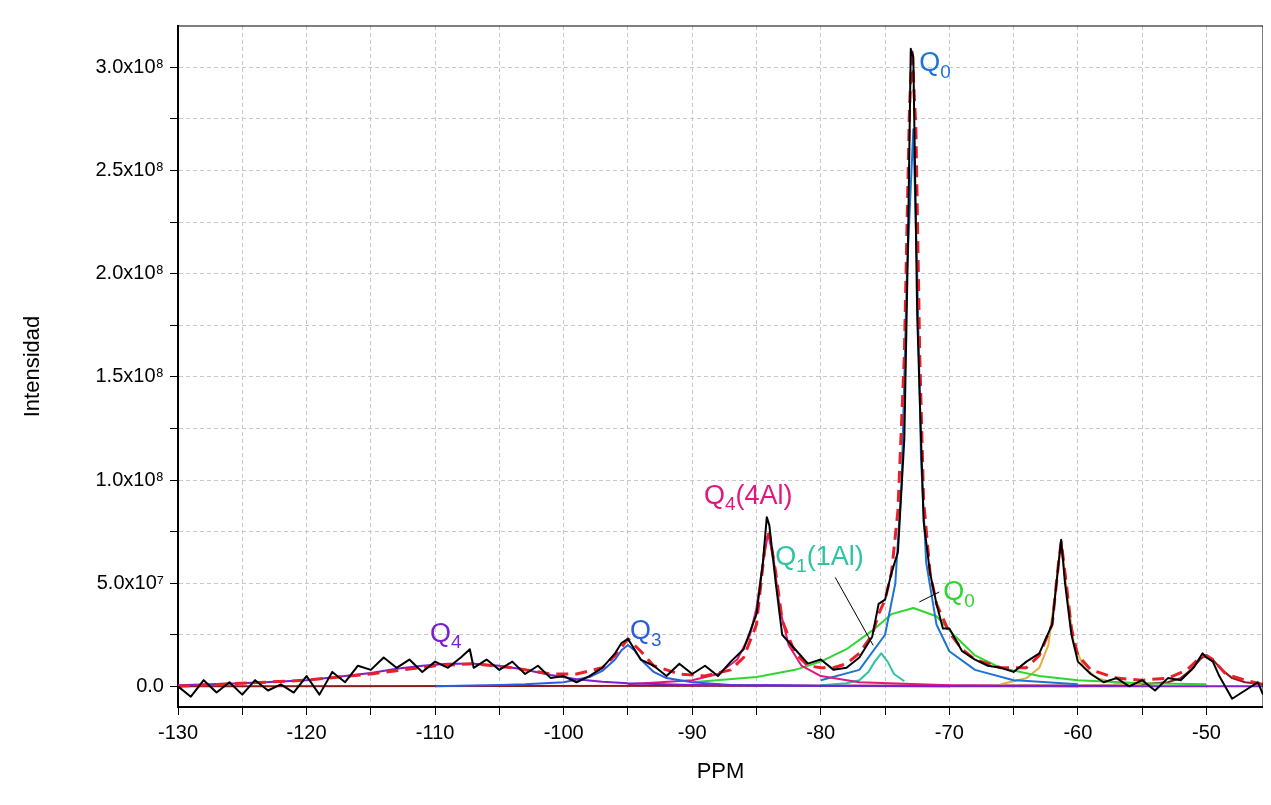  I want to click on x-tick-label: -130, so click(178, 731).